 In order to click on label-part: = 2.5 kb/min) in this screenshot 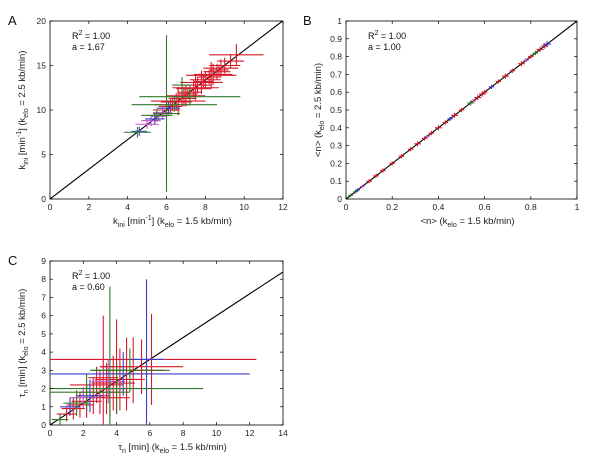, I will do `click(22, 318)`.